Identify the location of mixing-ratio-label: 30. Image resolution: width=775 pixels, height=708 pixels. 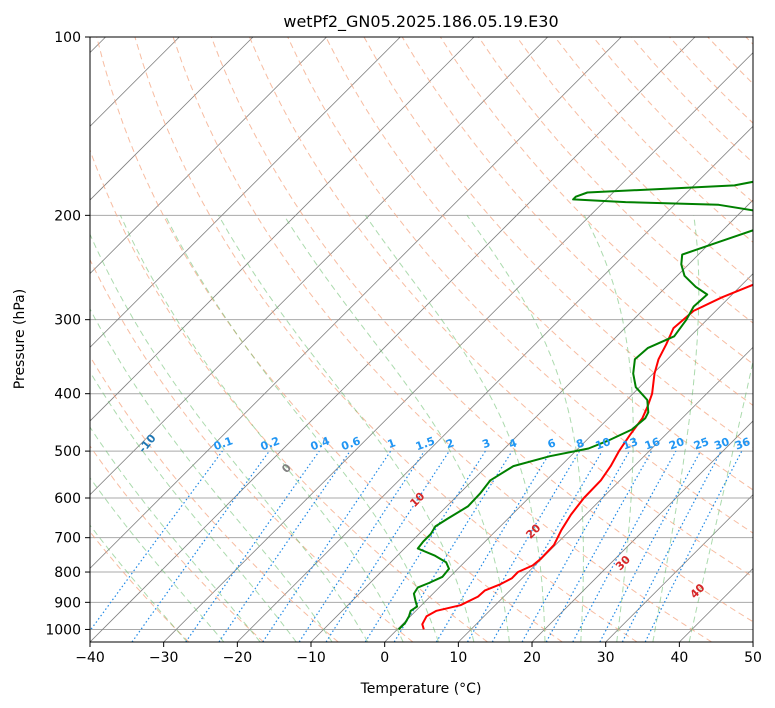
(721, 444).